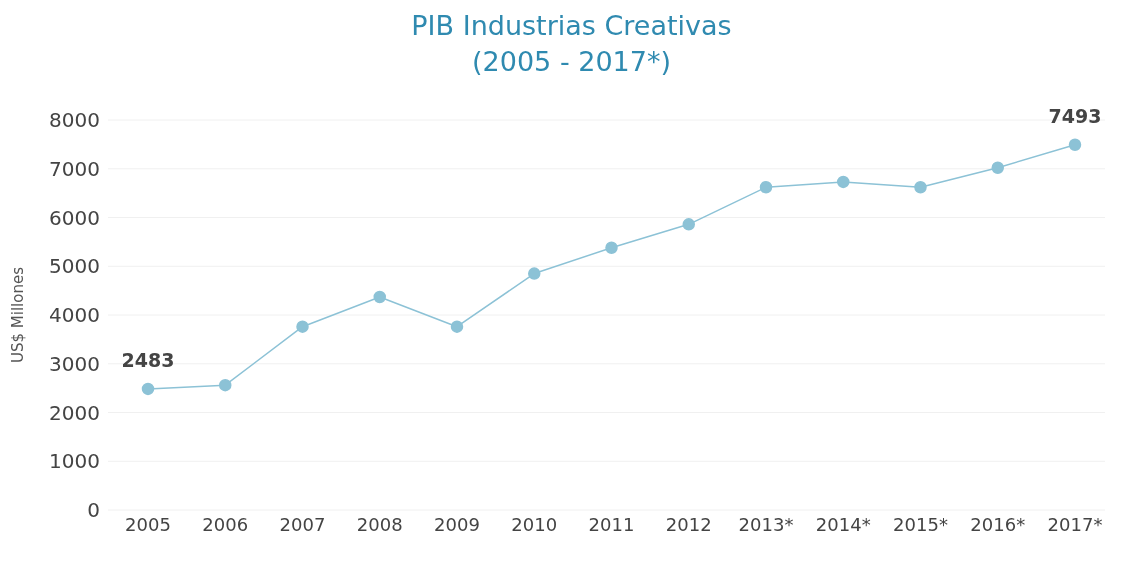  I want to click on y-tick-label: 7000, so click(74, 168).